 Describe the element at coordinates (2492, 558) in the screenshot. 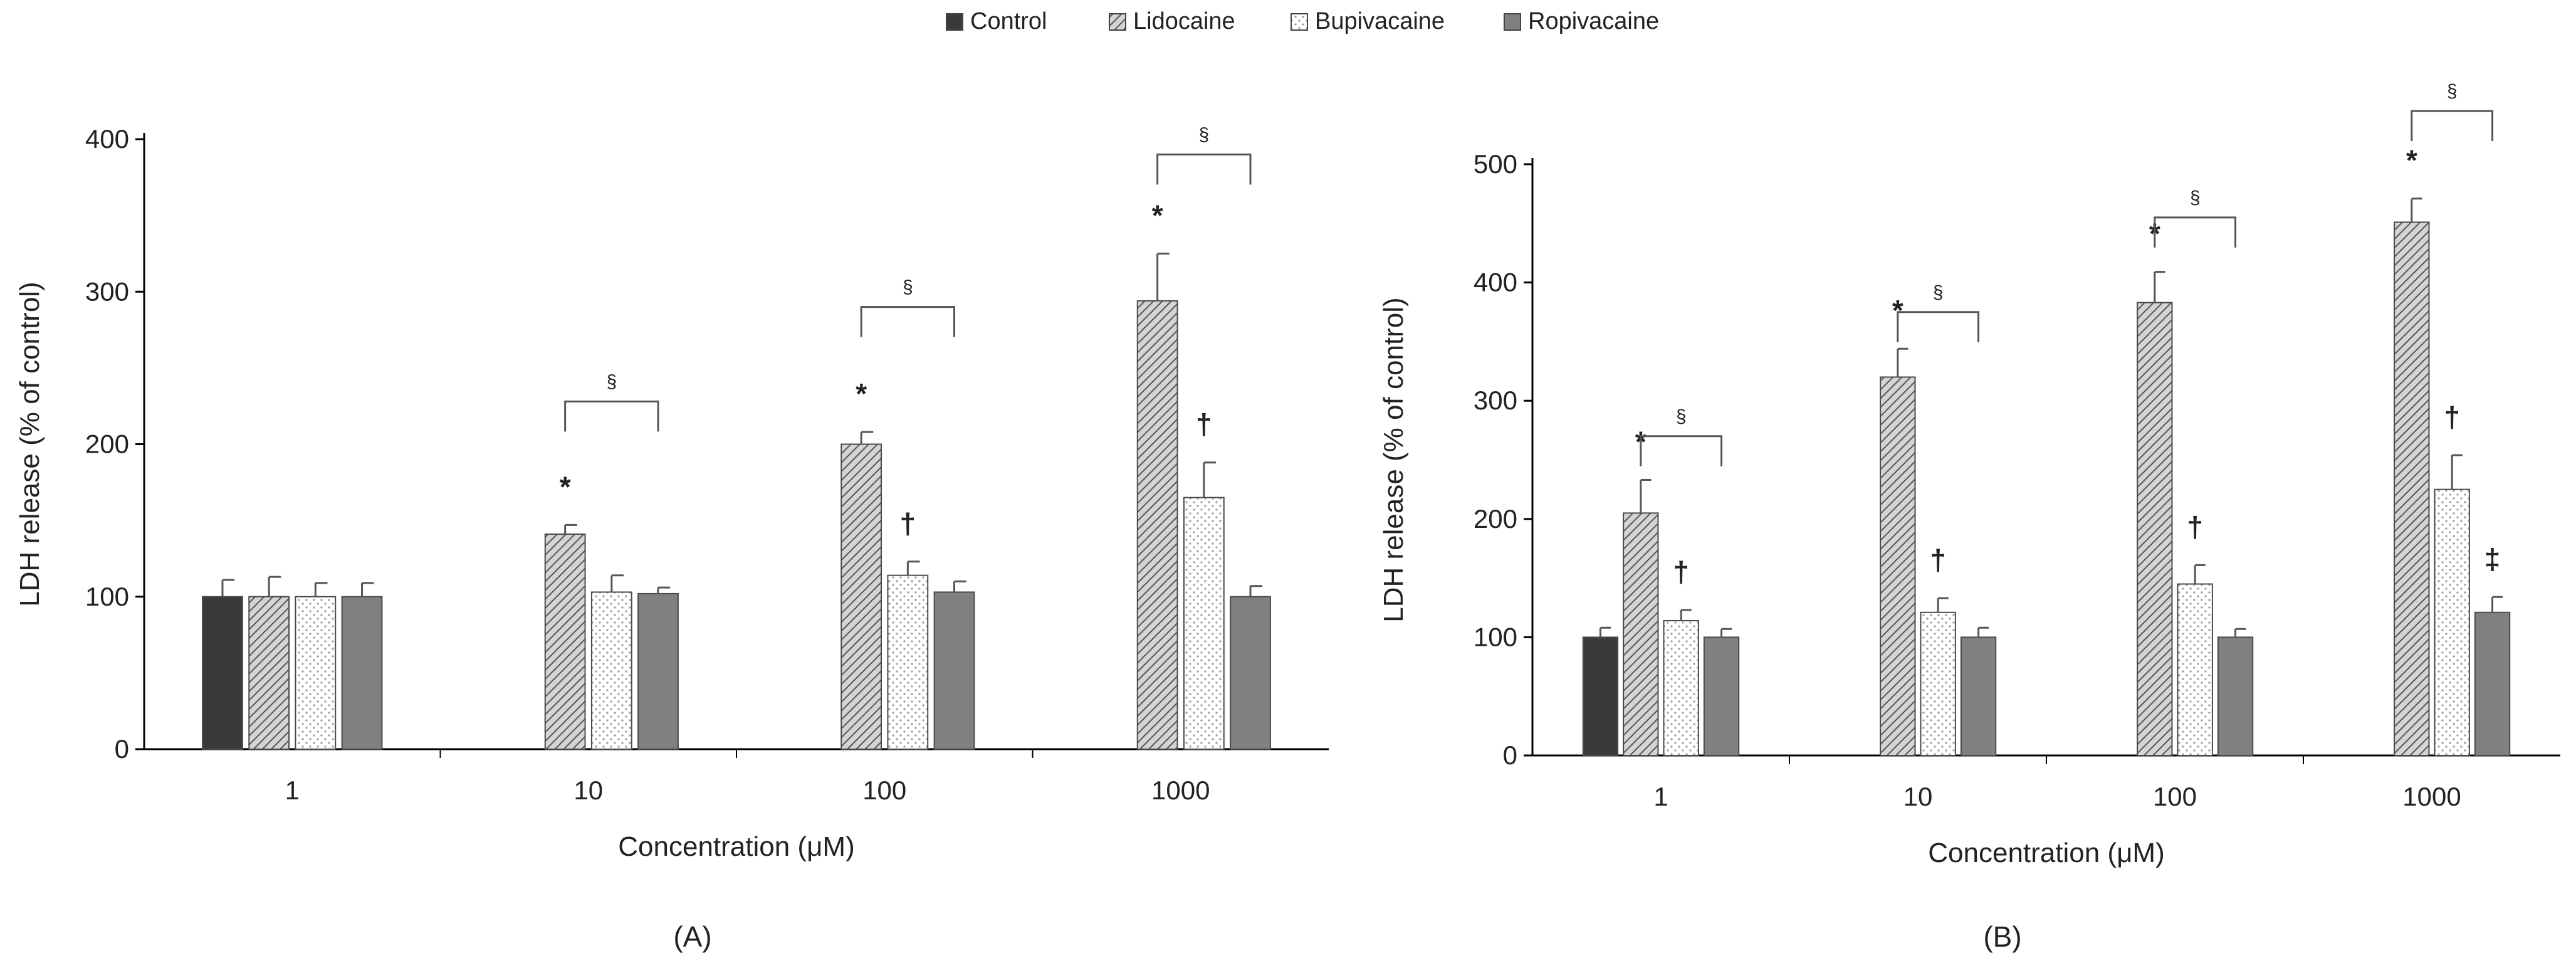

I see `significance-symbol: ‡` at that location.